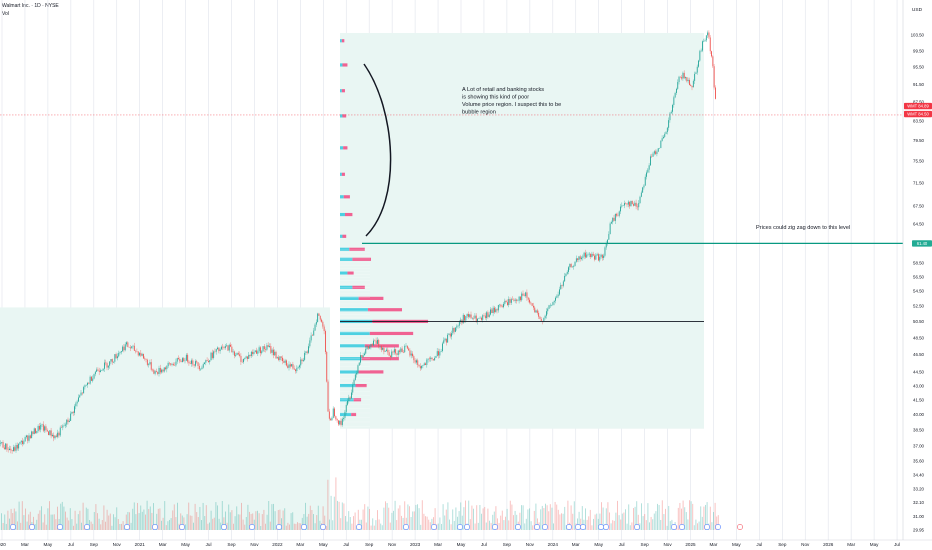 The height and width of the screenshot is (550, 932). Describe the element at coordinates (919, 140) in the screenshot. I see `price-tick-label: 79.50` at that location.